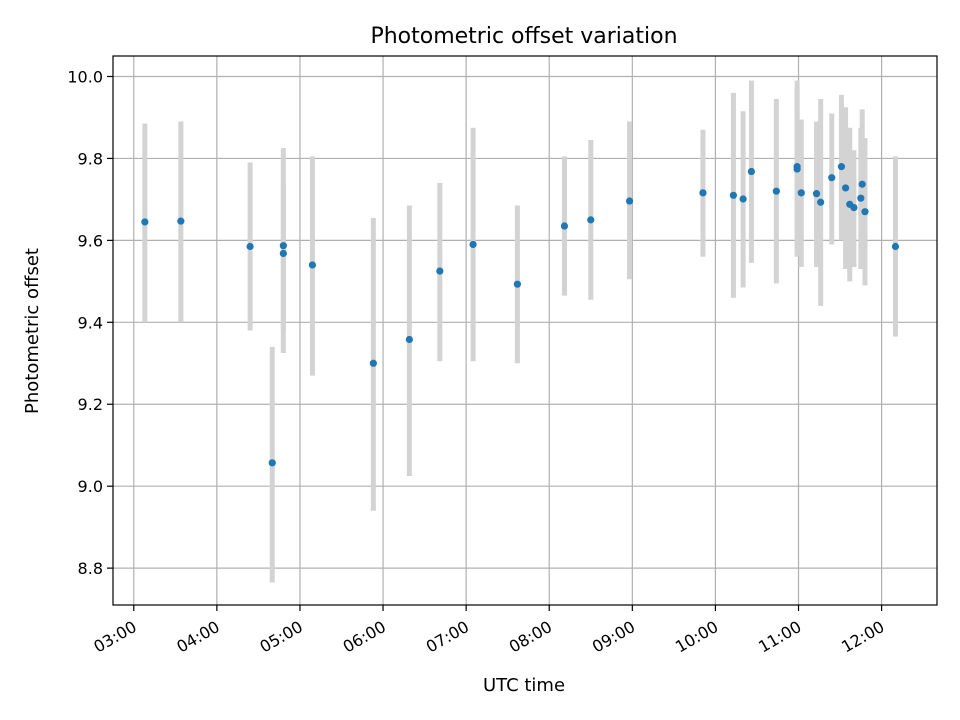 This screenshot has width=960, height=720. What do you see at coordinates (90, 158) in the screenshot?
I see `y-tick-label: 9.8` at bounding box center [90, 158].